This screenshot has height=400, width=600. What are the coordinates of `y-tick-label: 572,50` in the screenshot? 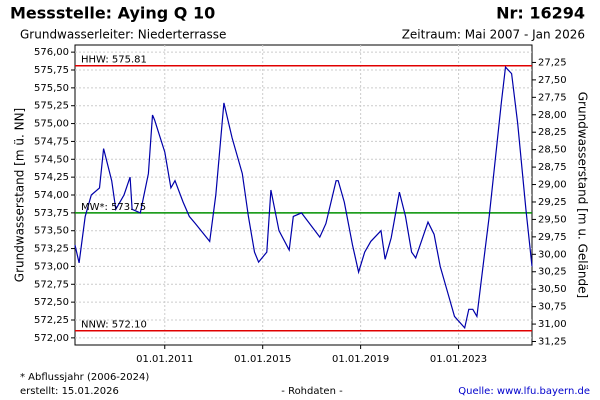 It's located at (51, 302).